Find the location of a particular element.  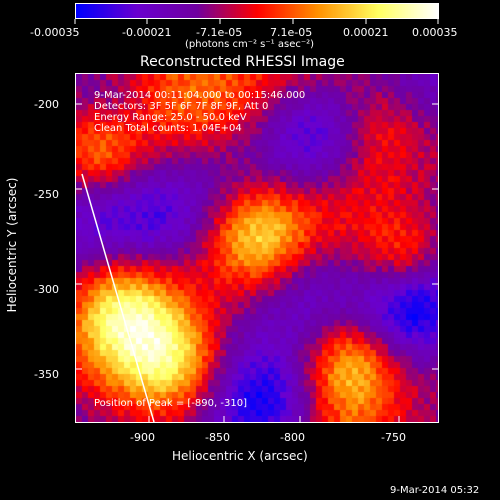

colorbar is located at coordinates (257, 11).